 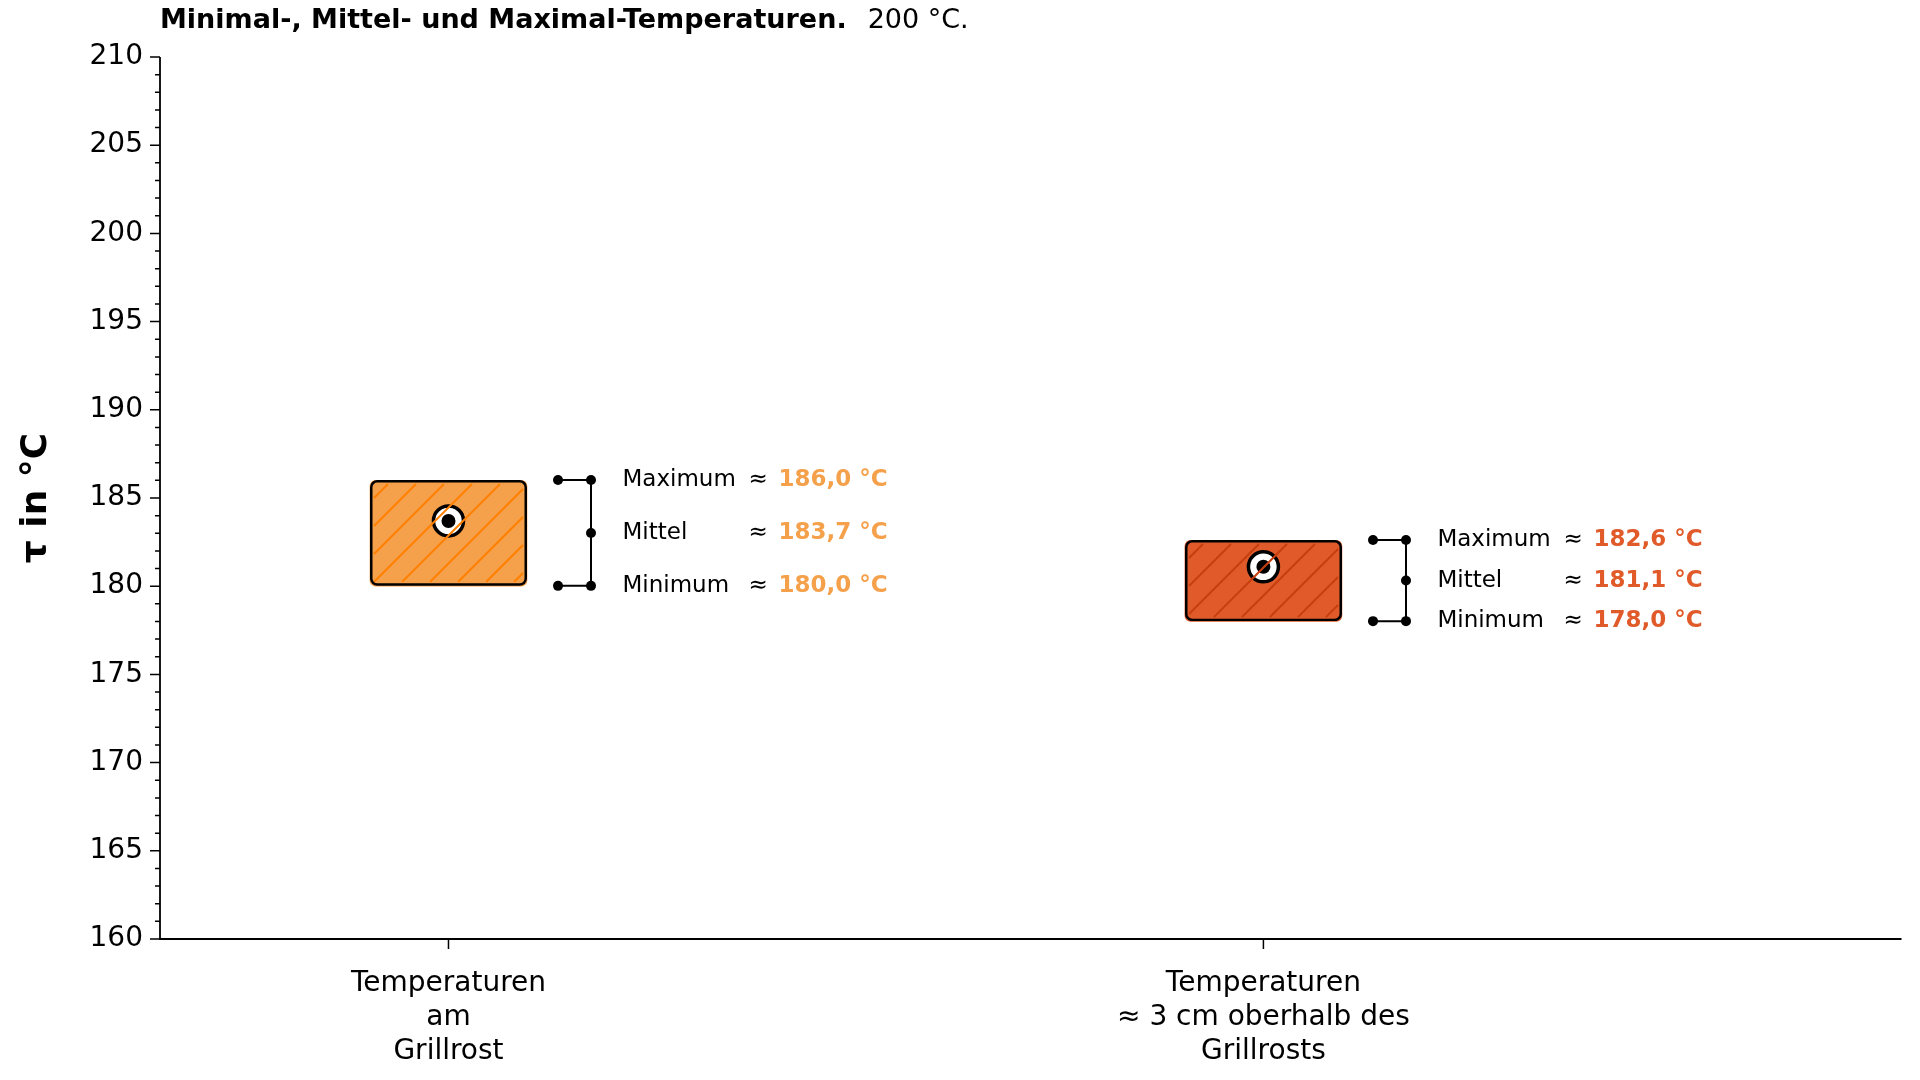 What do you see at coordinates (116, 584) in the screenshot?
I see `y-tick-label: 180` at bounding box center [116, 584].